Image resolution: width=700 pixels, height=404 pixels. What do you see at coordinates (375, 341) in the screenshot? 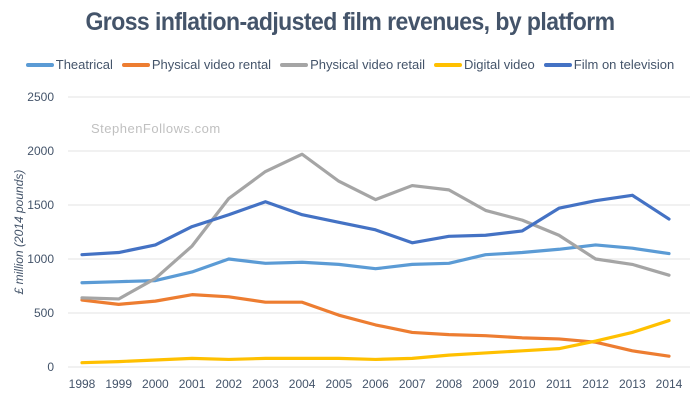
I see `series-line-digital-video` at bounding box center [375, 341].